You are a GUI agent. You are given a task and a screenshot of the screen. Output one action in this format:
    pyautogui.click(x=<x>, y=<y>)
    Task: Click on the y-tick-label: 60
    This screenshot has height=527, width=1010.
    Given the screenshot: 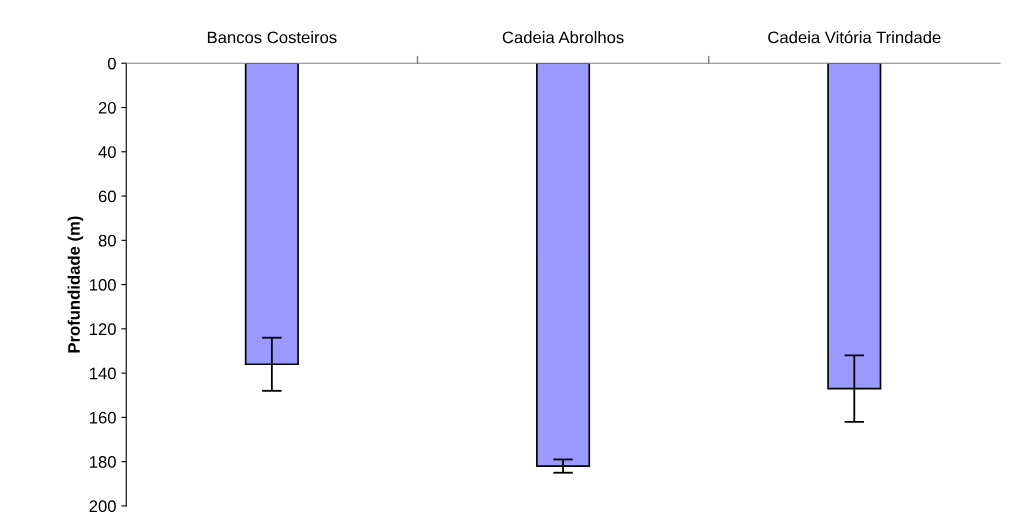 What is the action you would take?
    pyautogui.click(x=107, y=196)
    